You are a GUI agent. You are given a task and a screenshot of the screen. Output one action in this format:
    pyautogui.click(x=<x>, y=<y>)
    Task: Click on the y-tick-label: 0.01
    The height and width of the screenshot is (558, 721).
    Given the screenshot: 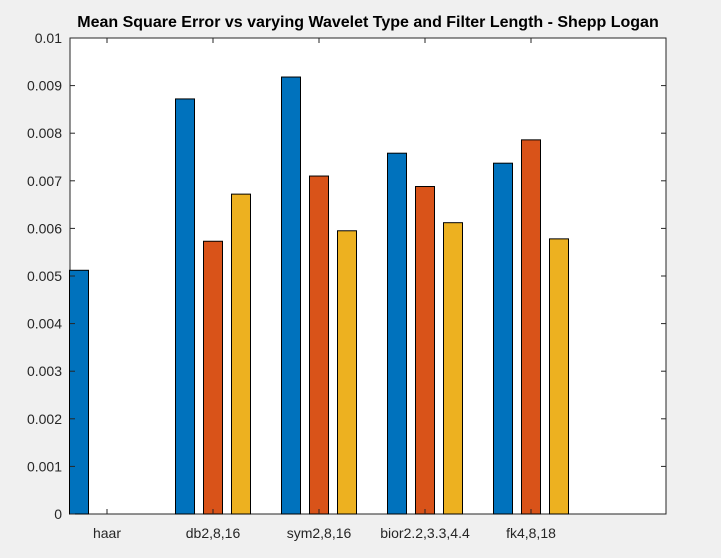 What is the action you would take?
    pyautogui.click(x=48, y=38)
    